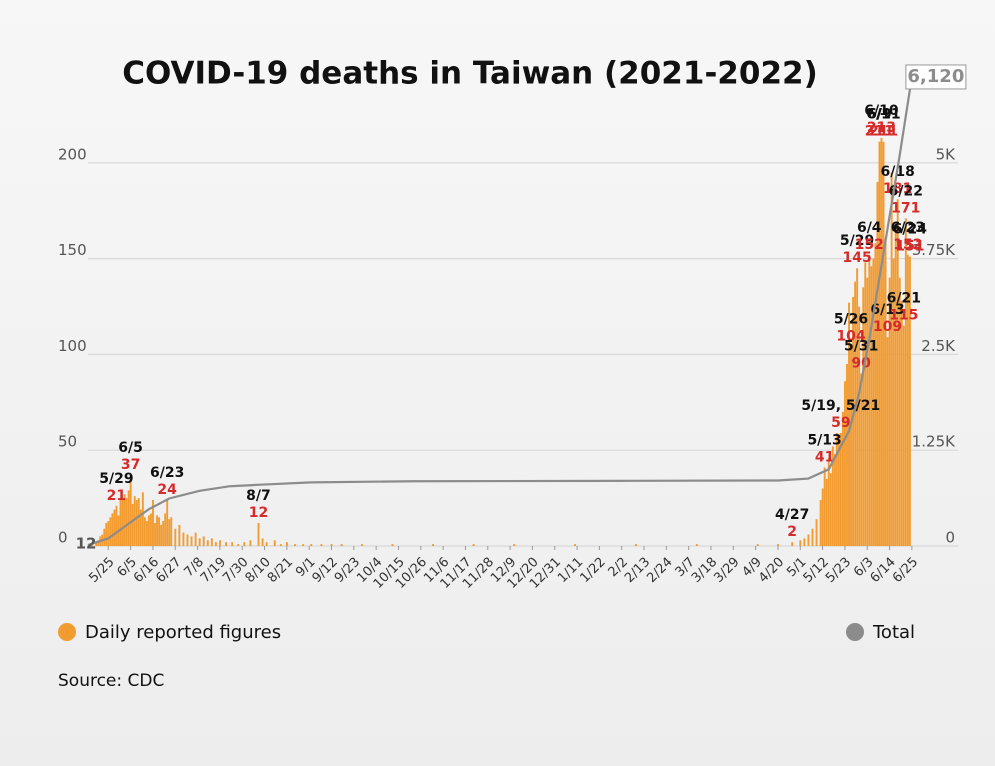  What do you see at coordinates (258, 513) in the screenshot?
I see `data-label: 12` at bounding box center [258, 513].